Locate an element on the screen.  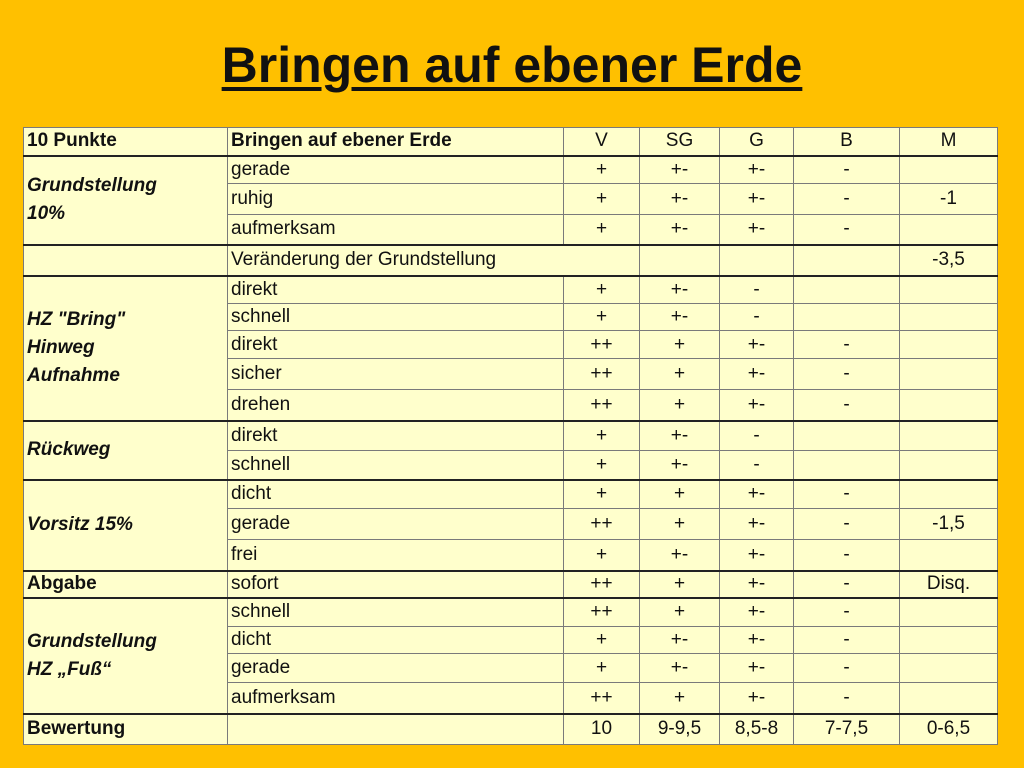
cell-m: -1,5 is located at coordinates (948, 524).